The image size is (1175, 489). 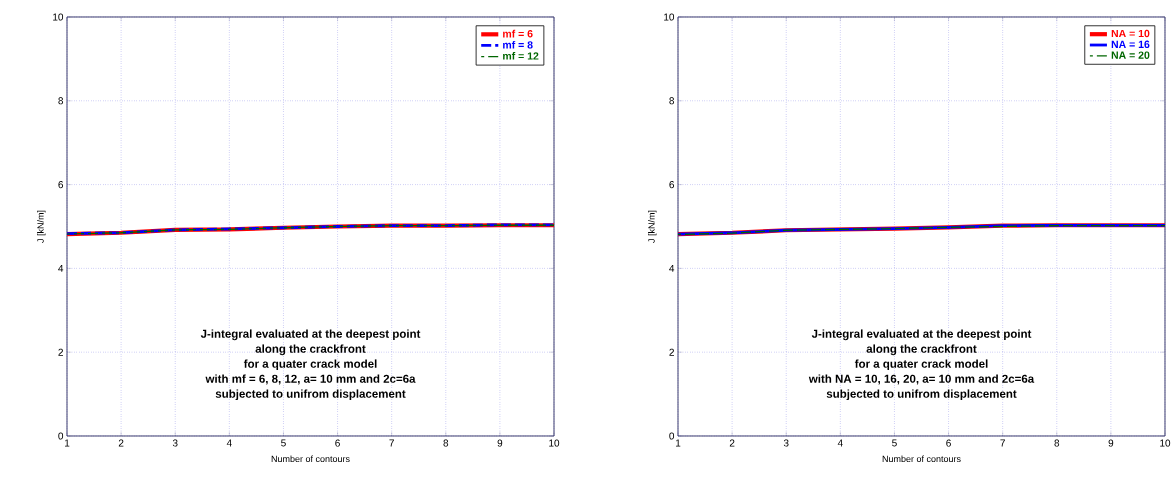 What do you see at coordinates (310, 379) in the screenshot?
I see `annotation: with mf = 6, 8, 12, a= 10 mm and 2c=6a` at bounding box center [310, 379].